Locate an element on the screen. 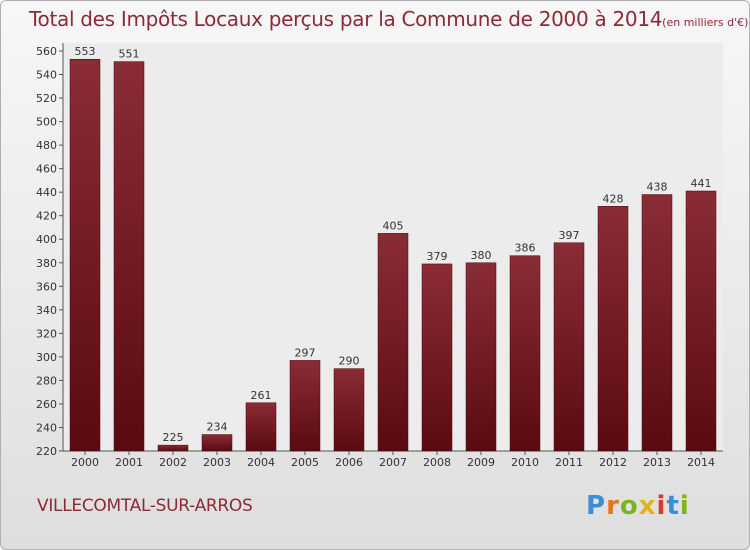 This screenshot has height=550, width=750. bar-2000 is located at coordinates (85, 255).